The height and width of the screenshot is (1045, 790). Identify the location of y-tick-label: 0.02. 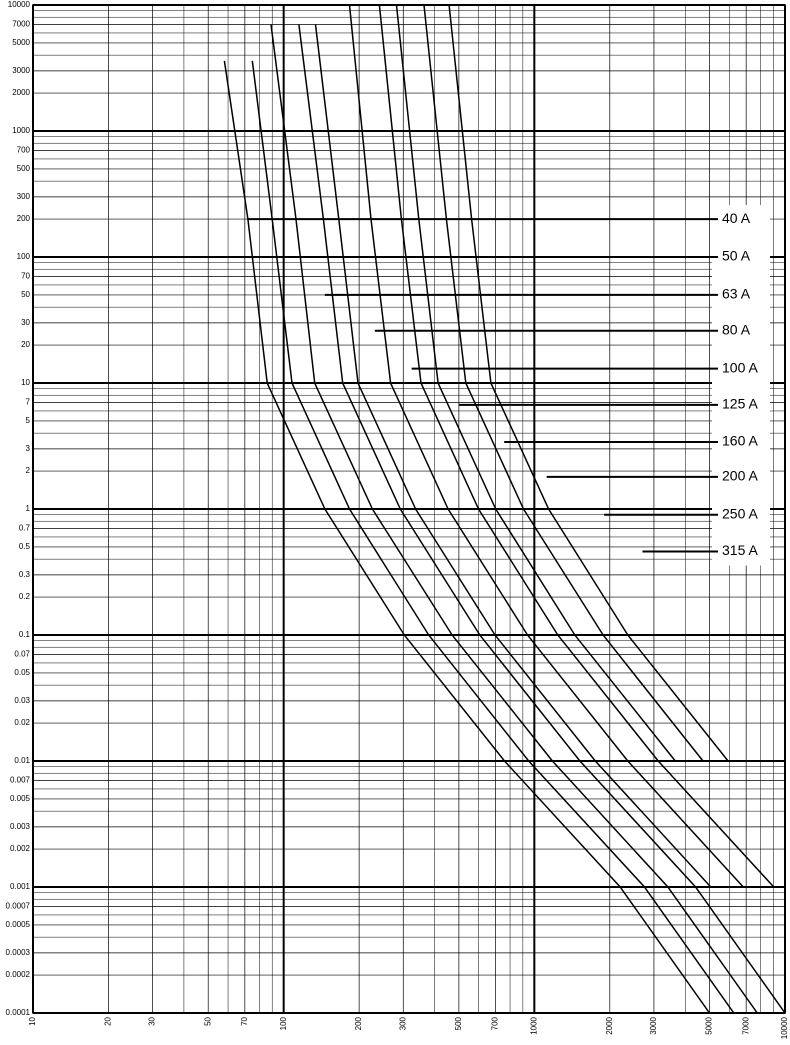
(22, 722).